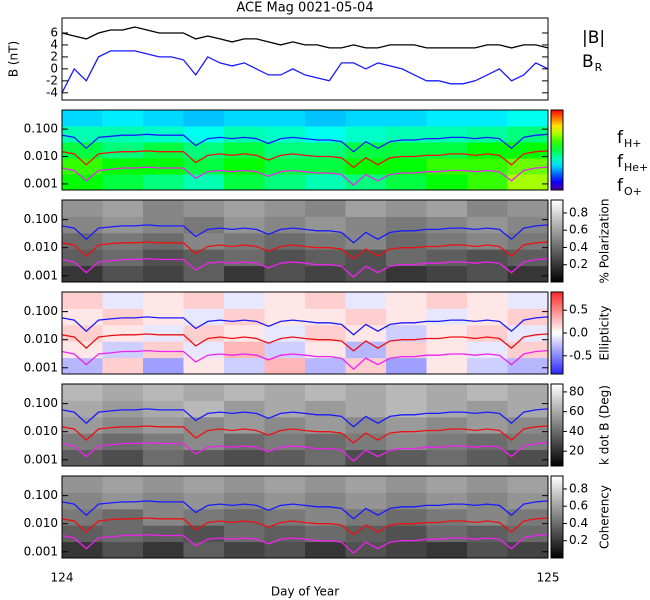 This screenshot has height=600, width=650. What do you see at coordinates (576, 391) in the screenshot?
I see `colorbar-tick-label: 80` at bounding box center [576, 391].